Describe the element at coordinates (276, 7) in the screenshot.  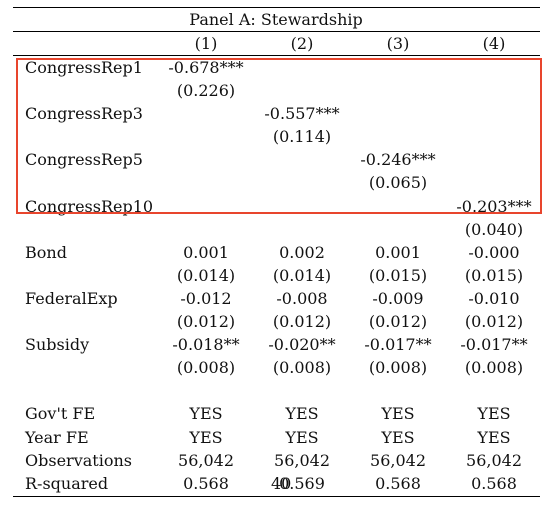
I see `top-rule` at that location.